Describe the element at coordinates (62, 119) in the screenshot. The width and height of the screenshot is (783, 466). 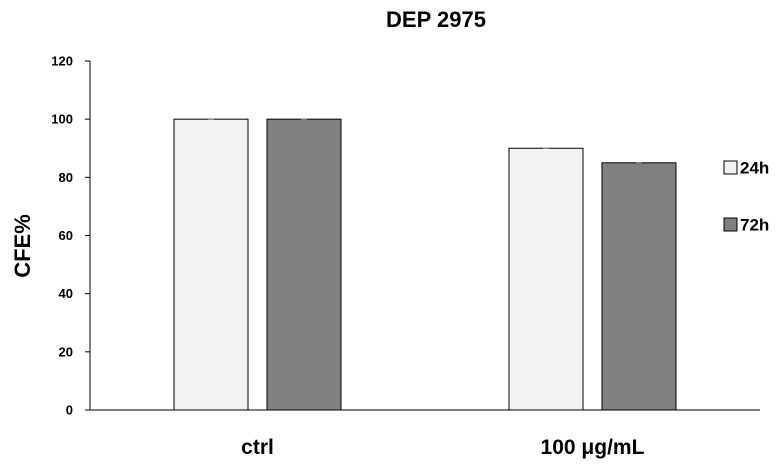
I see `y-tick-label: 100` at that location.